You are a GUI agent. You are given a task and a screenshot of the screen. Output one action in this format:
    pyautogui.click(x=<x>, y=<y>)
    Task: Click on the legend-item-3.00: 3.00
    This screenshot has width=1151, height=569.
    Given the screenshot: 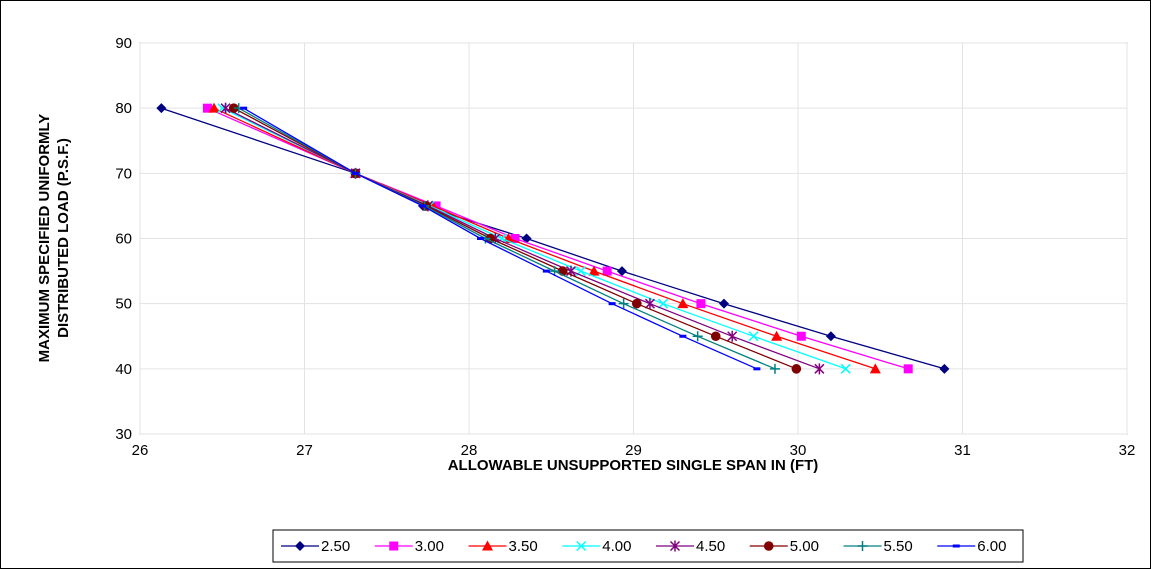 What is the action you would take?
    pyautogui.click(x=409, y=546)
    